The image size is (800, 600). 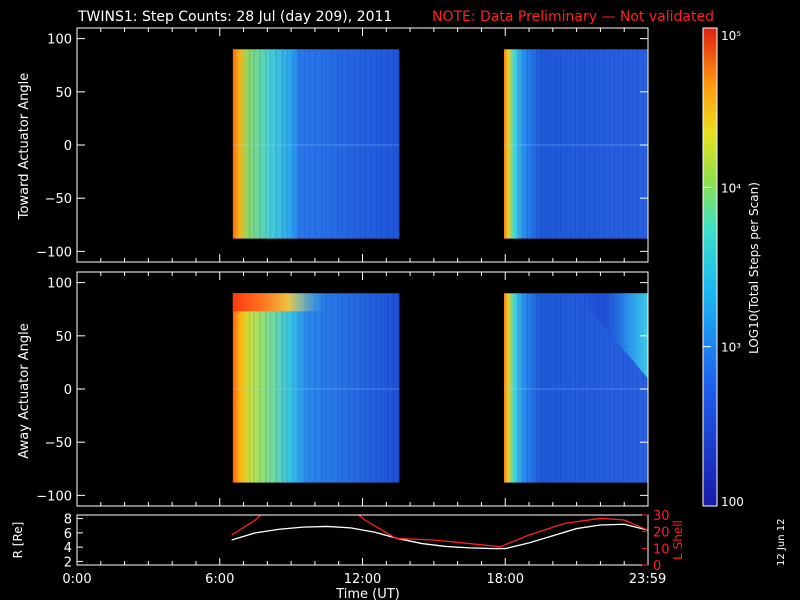 I want to click on toward-ytick-label: −100, so click(x=54, y=252).